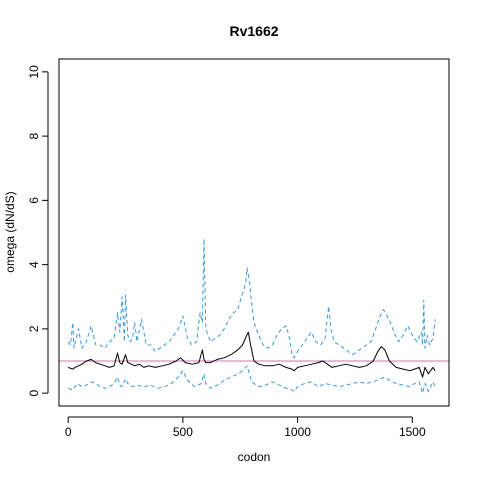  What do you see at coordinates (34, 200) in the screenshot?
I see `y-tick-label: 6` at bounding box center [34, 200].